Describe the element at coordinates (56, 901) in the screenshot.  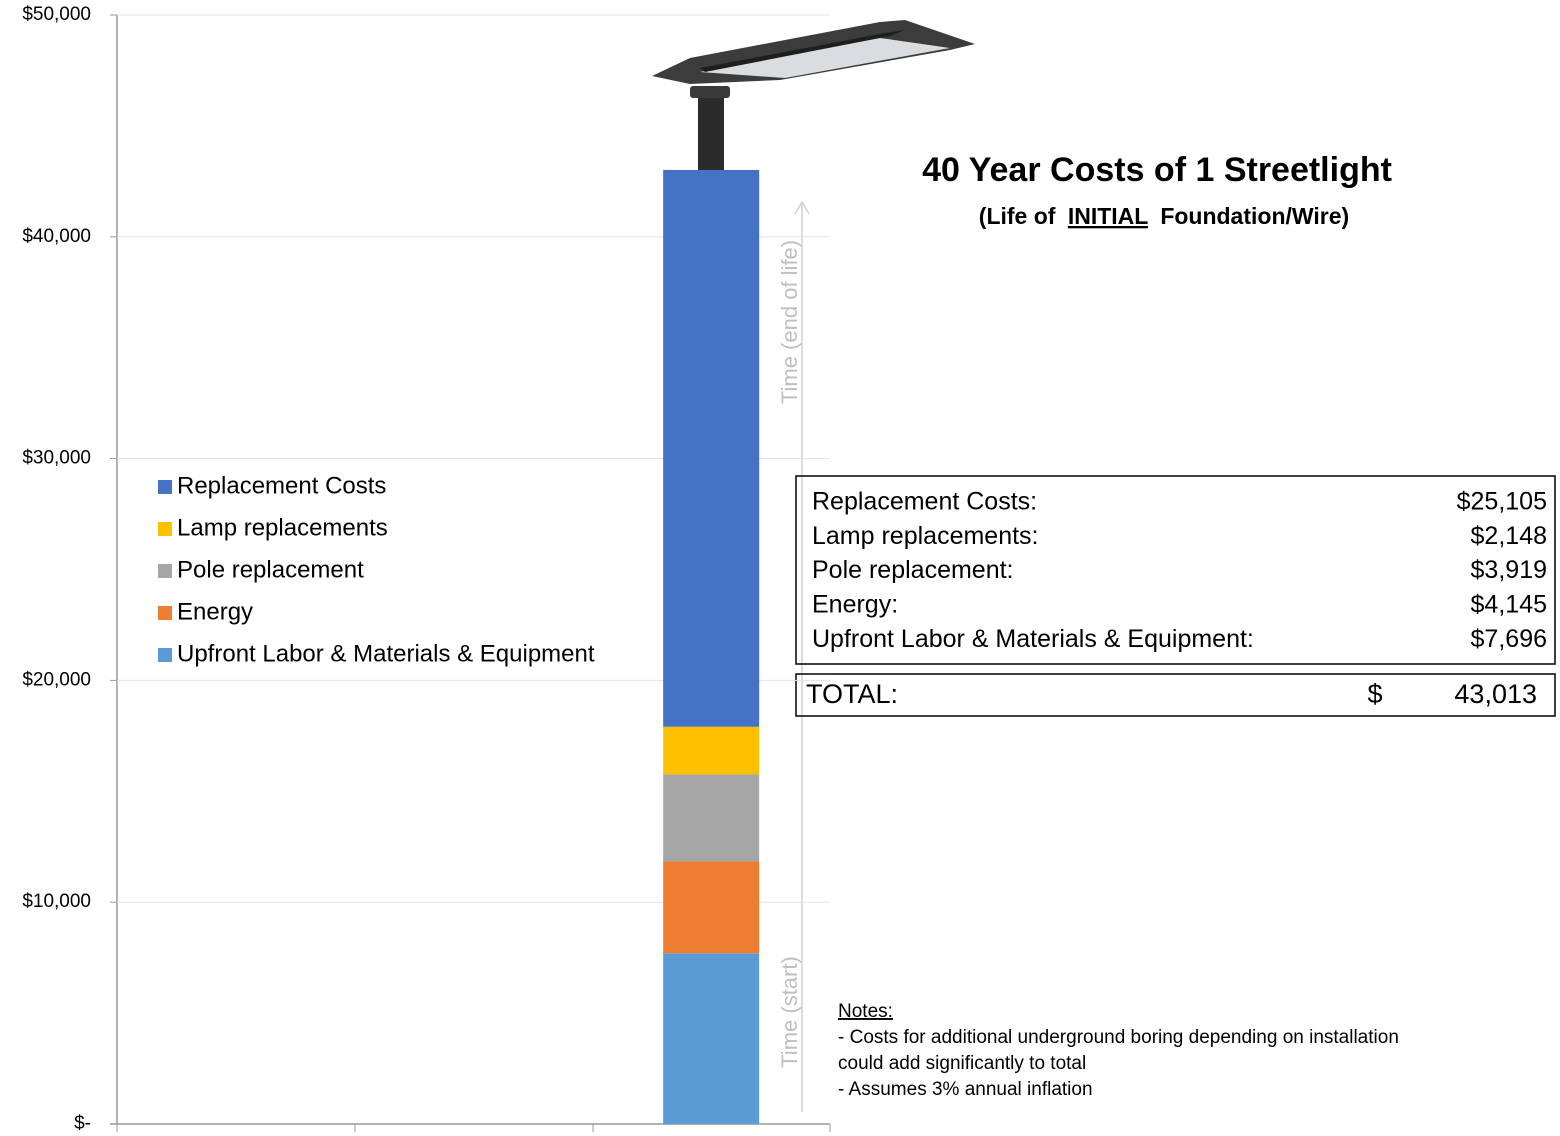
I see `y-tick-label: $10,000` at that location.